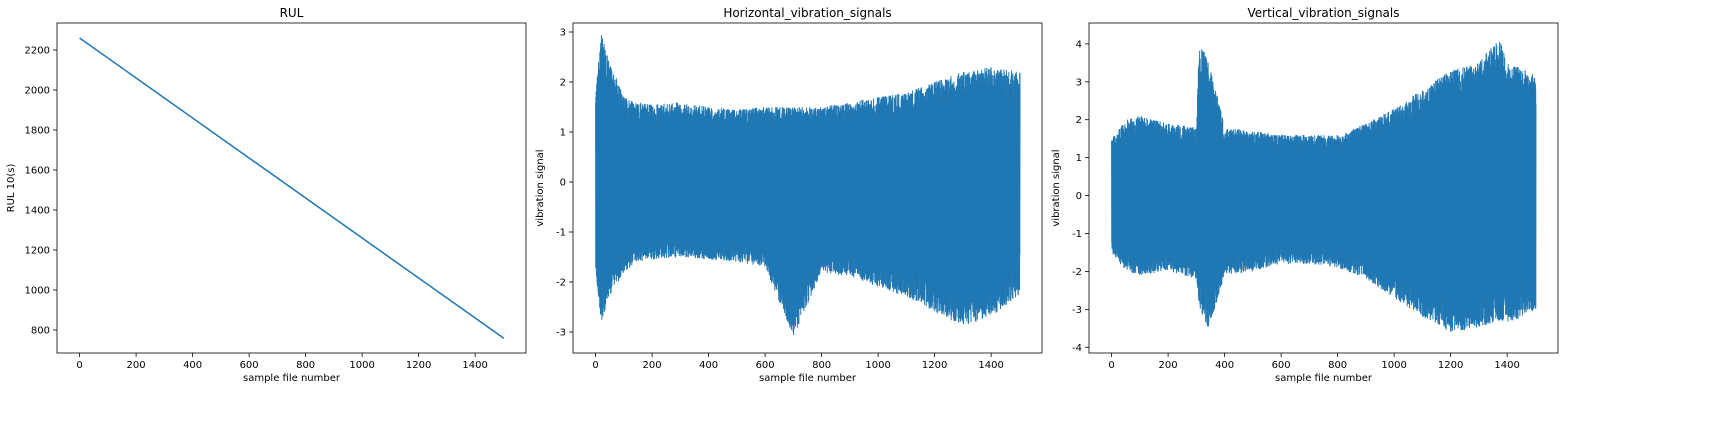  Describe the element at coordinates (877, 365) in the screenshot. I see `horizontal-xtick-label: 1000` at that location.